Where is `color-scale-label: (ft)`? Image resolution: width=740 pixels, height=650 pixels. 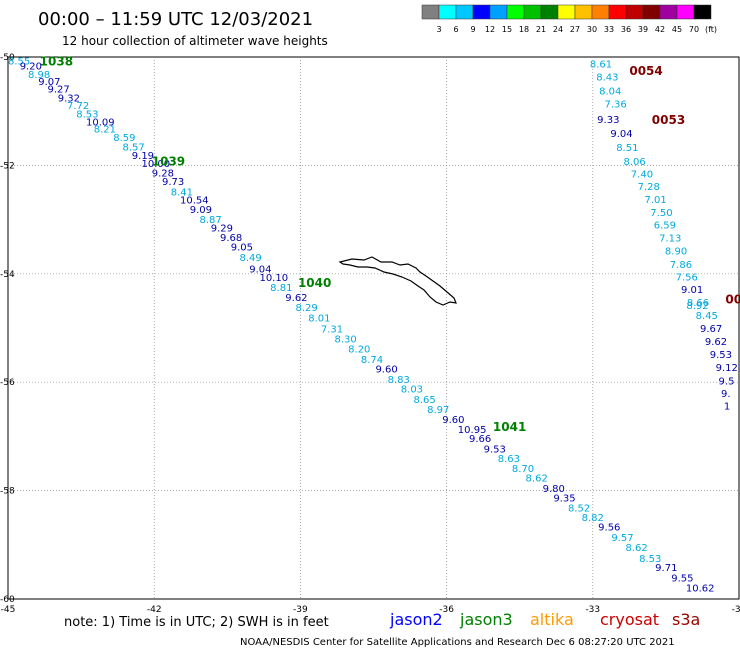 color-scale-label: (ft) is located at coordinates (711, 29).